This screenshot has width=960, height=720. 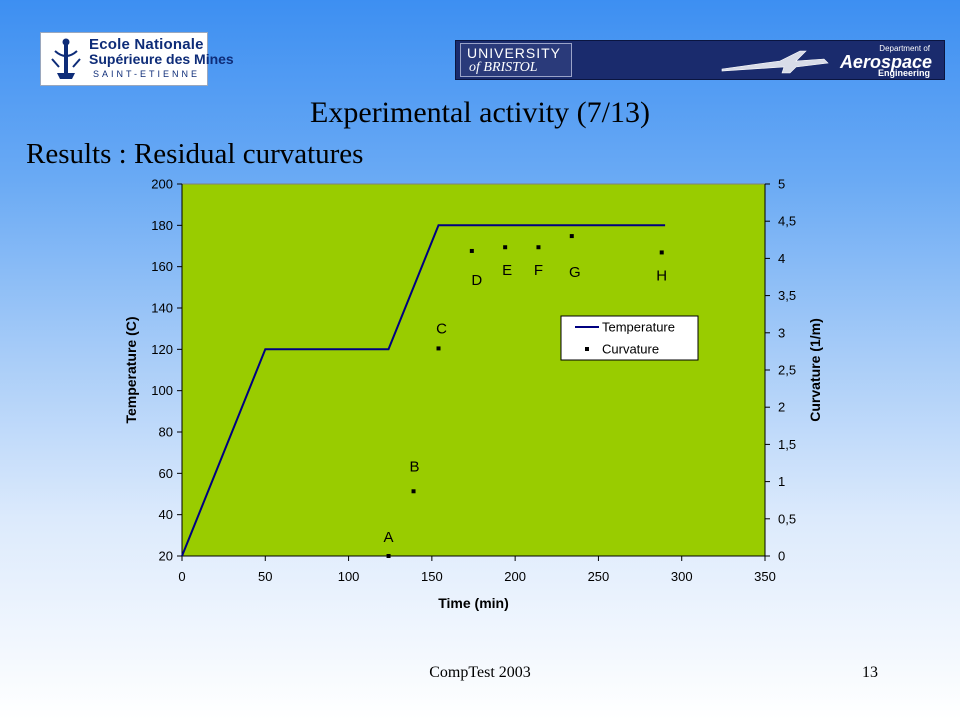 What do you see at coordinates (629, 338) in the screenshot?
I see `legend-box` at bounding box center [629, 338].